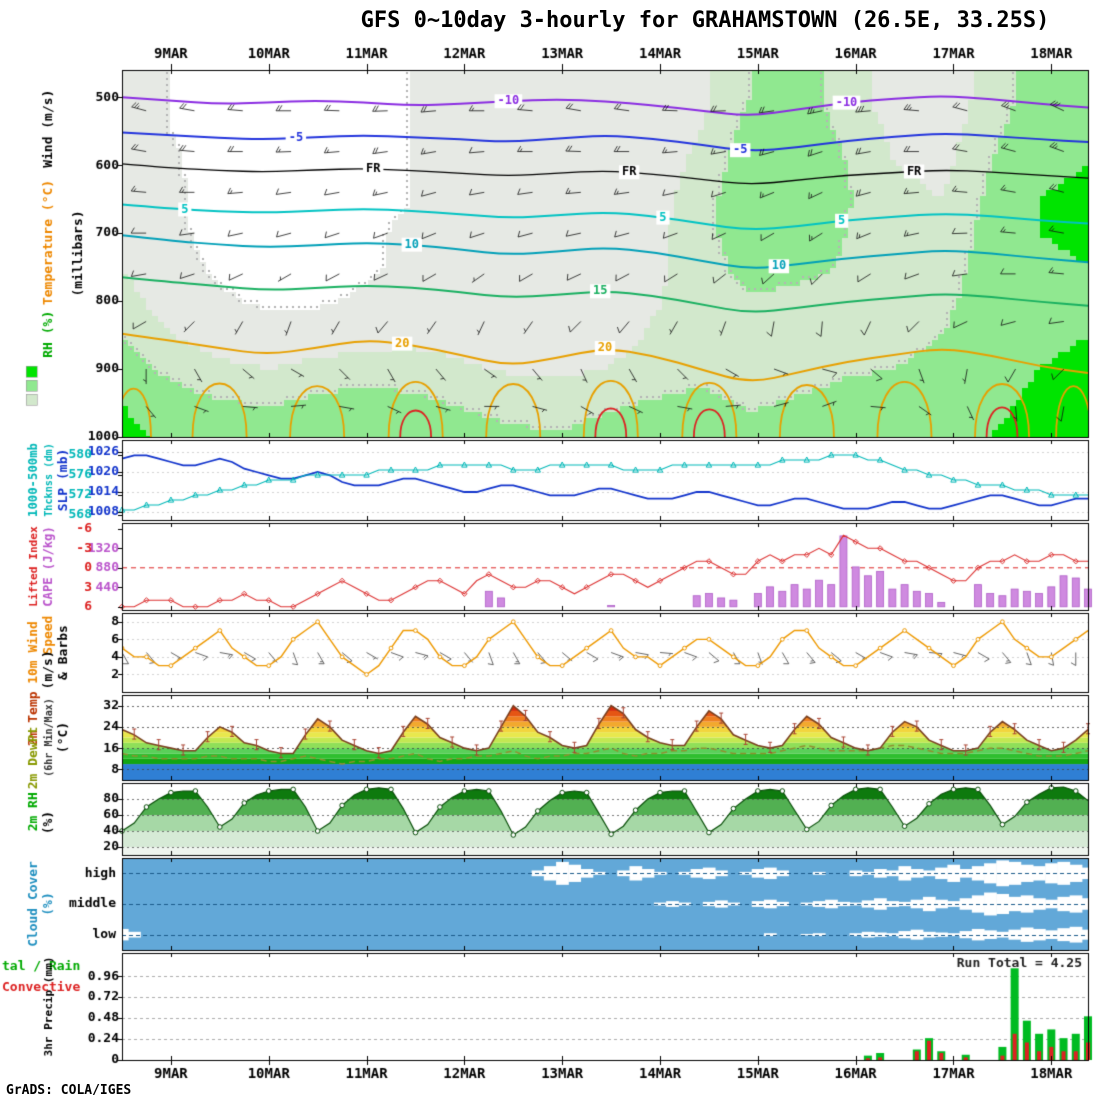 Image resolution: width=1100 pixels, height=1100 pixels. Describe the element at coordinates (69, 1090) in the screenshot. I see `grads-credit: GrADS: COLA/IGES` at that location.